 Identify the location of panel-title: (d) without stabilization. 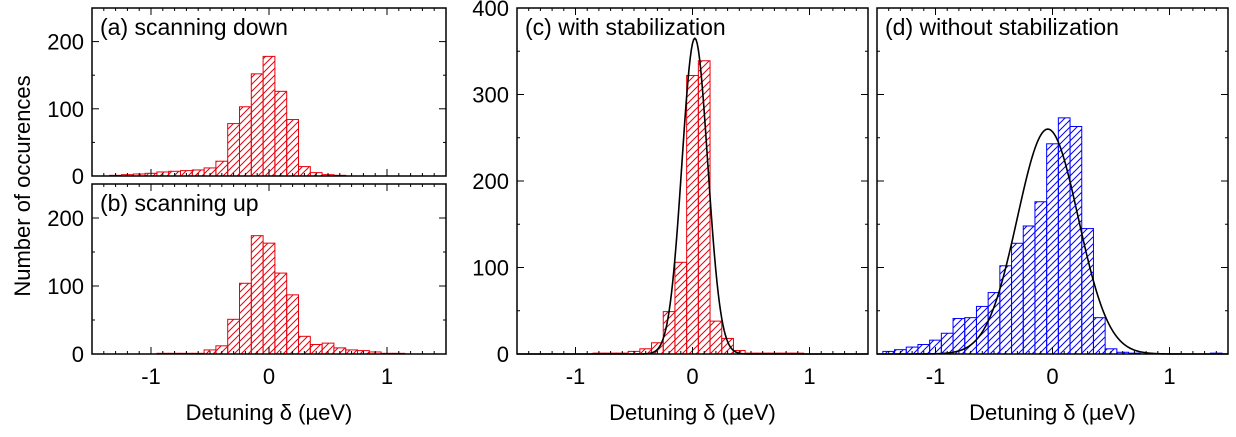
(1002, 27).